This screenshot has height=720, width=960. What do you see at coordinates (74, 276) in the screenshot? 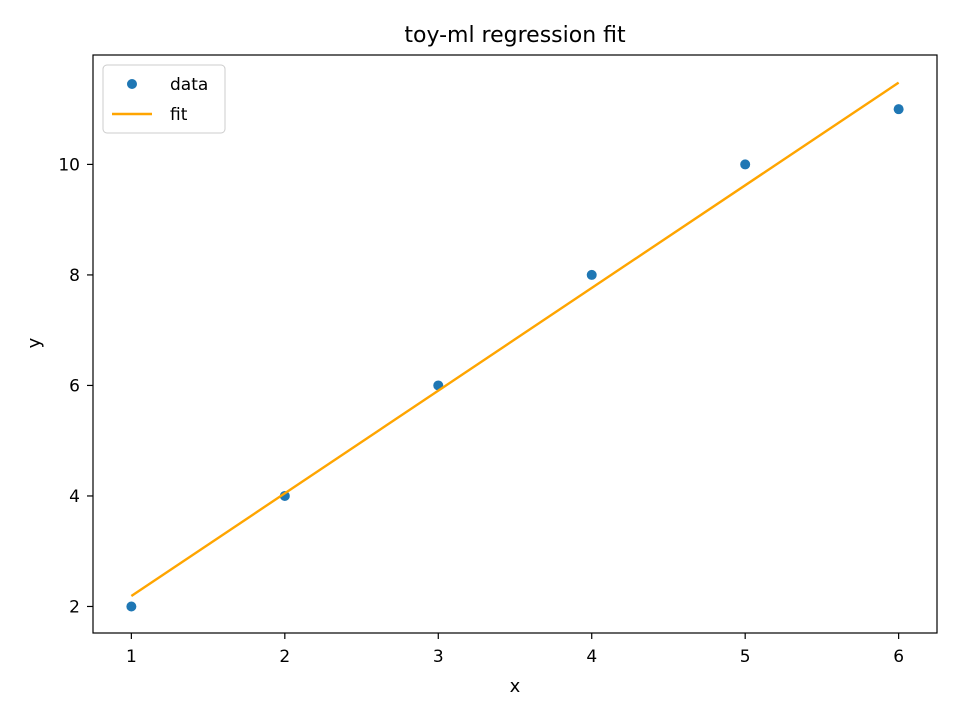
I see `y-tick-label: 8` at bounding box center [74, 276].